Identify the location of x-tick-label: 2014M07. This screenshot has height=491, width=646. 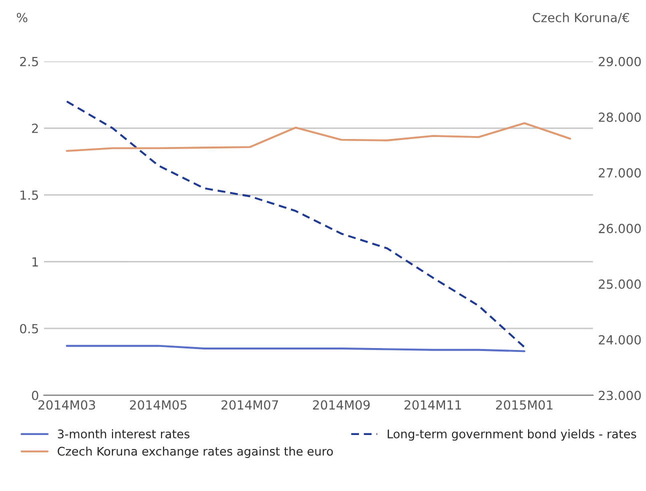
(250, 405).